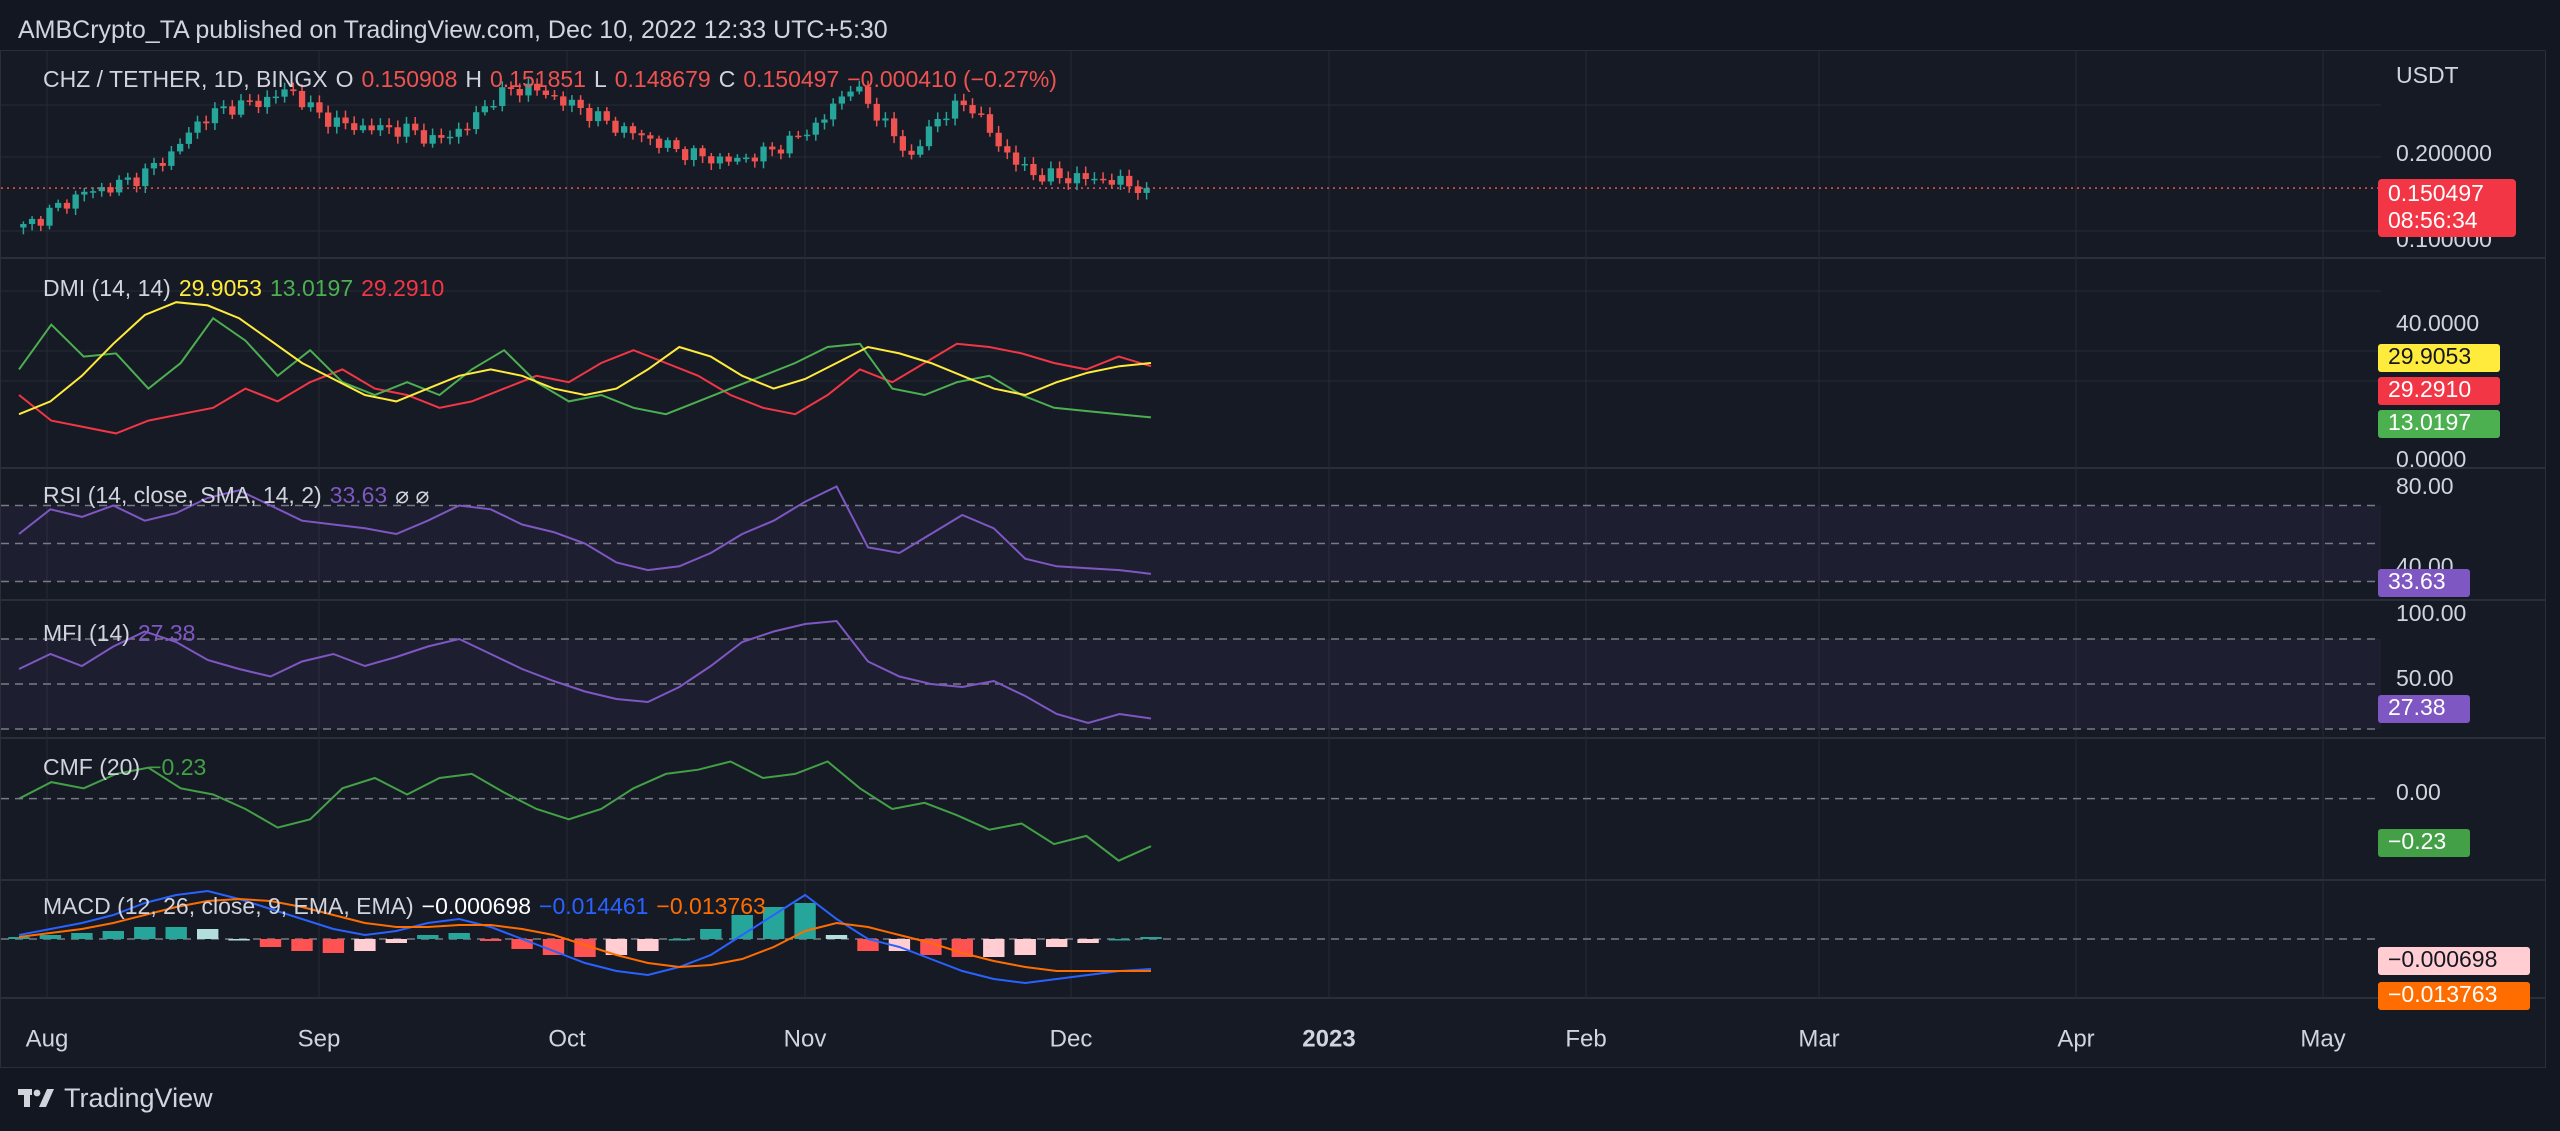 Image resolution: width=2560 pixels, height=1131 pixels. What do you see at coordinates (2429, 356) in the screenshot?
I see `dmi-adx-tag-label: 29.9053` at bounding box center [2429, 356].